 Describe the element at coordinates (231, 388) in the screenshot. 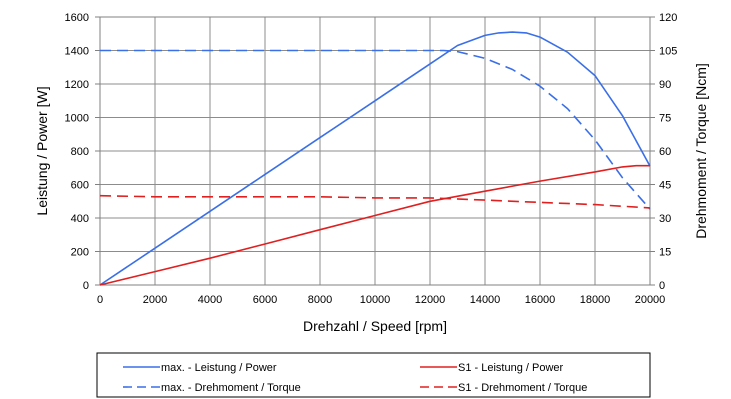

I see `legend-label-2: max. - Drehmoment / Torque` at that location.